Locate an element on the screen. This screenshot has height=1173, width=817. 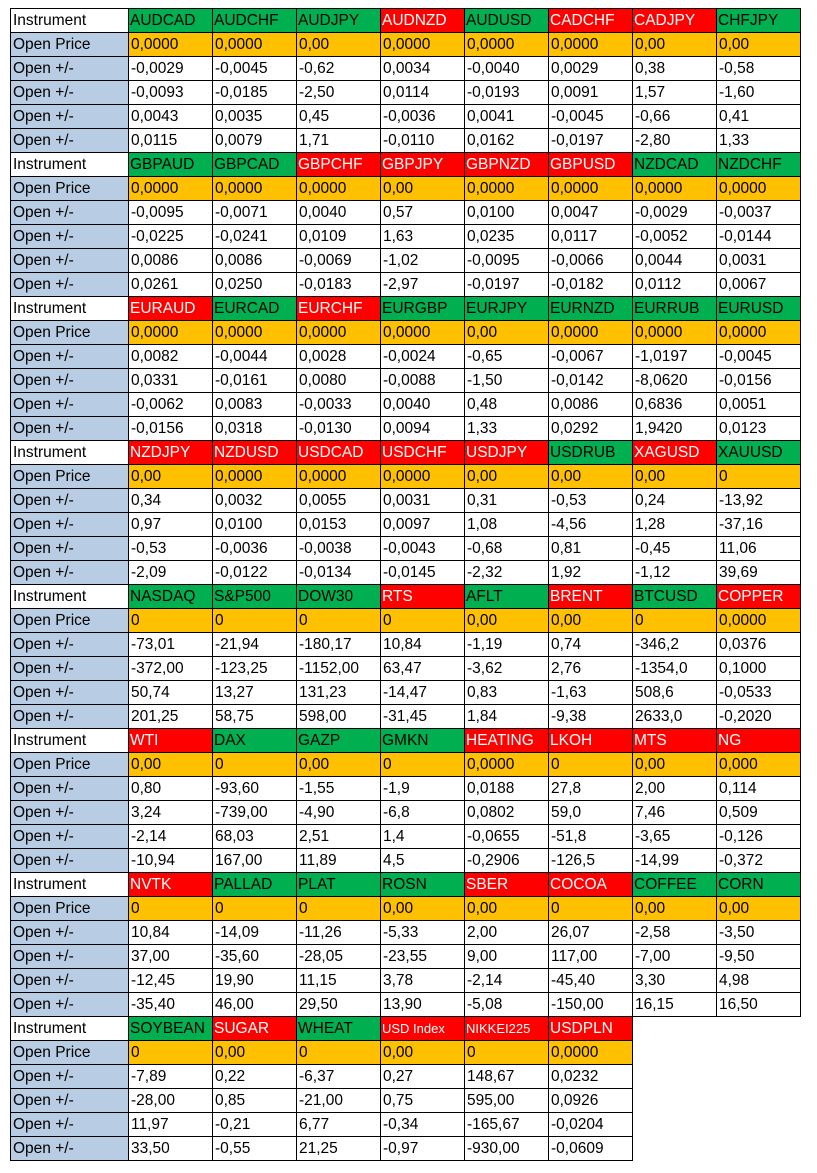
value-cell: -0,68 is located at coordinates (506, 548).